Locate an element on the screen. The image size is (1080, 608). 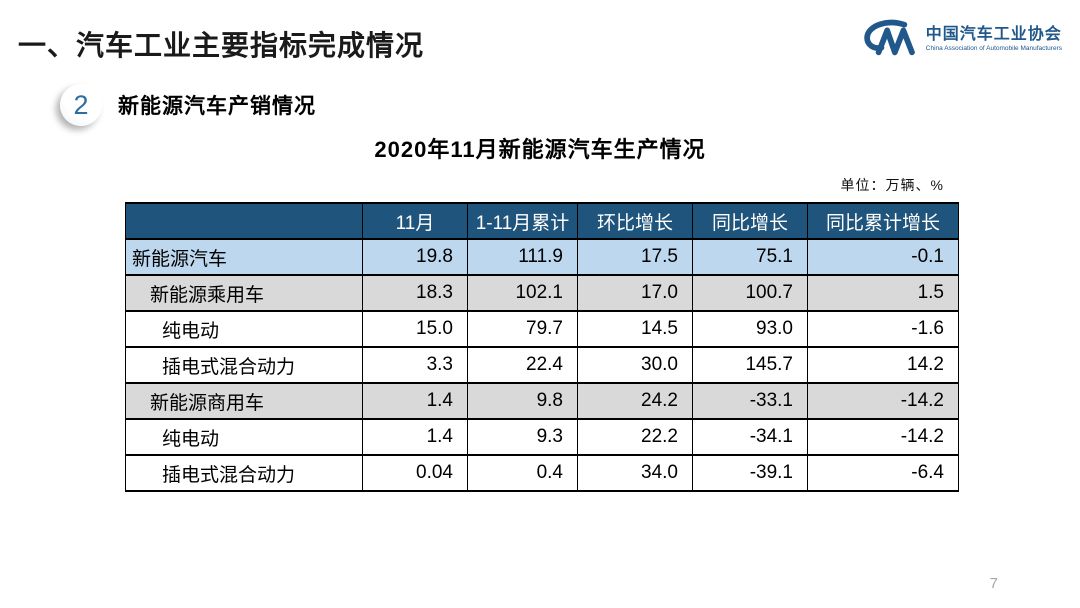
table-row: 新能源汽车 19.8 111.9 17.5 75.1 -0.1 is located at coordinates (542, 257).